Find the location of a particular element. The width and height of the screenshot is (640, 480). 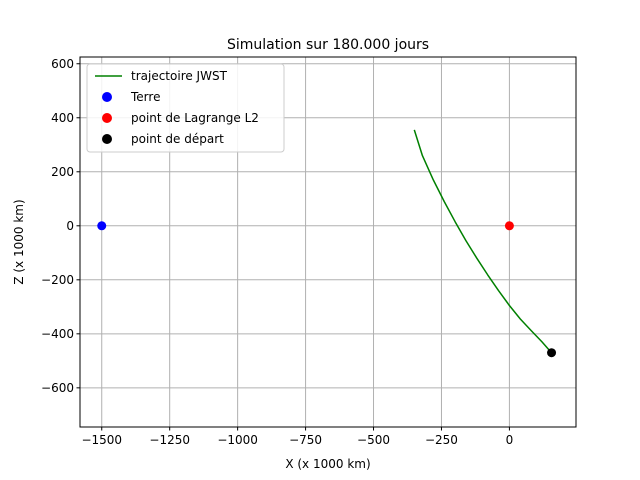

x-tick-label: −1500 is located at coordinates (101, 440).